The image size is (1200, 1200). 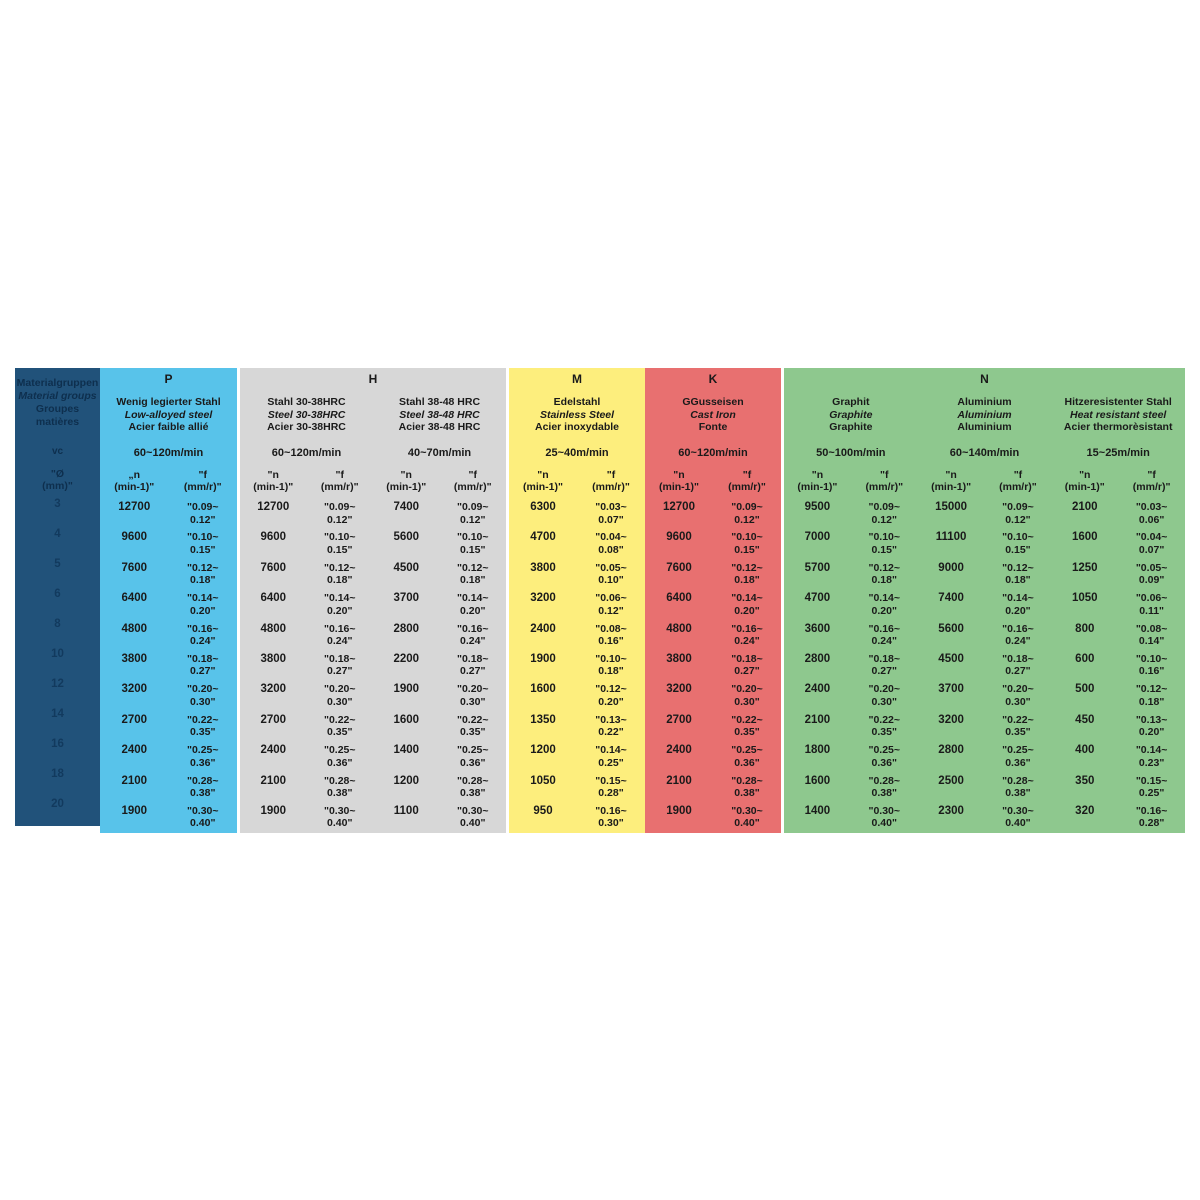 I want to click on feed-rate-line: 0.20", so click(x=747, y=610).